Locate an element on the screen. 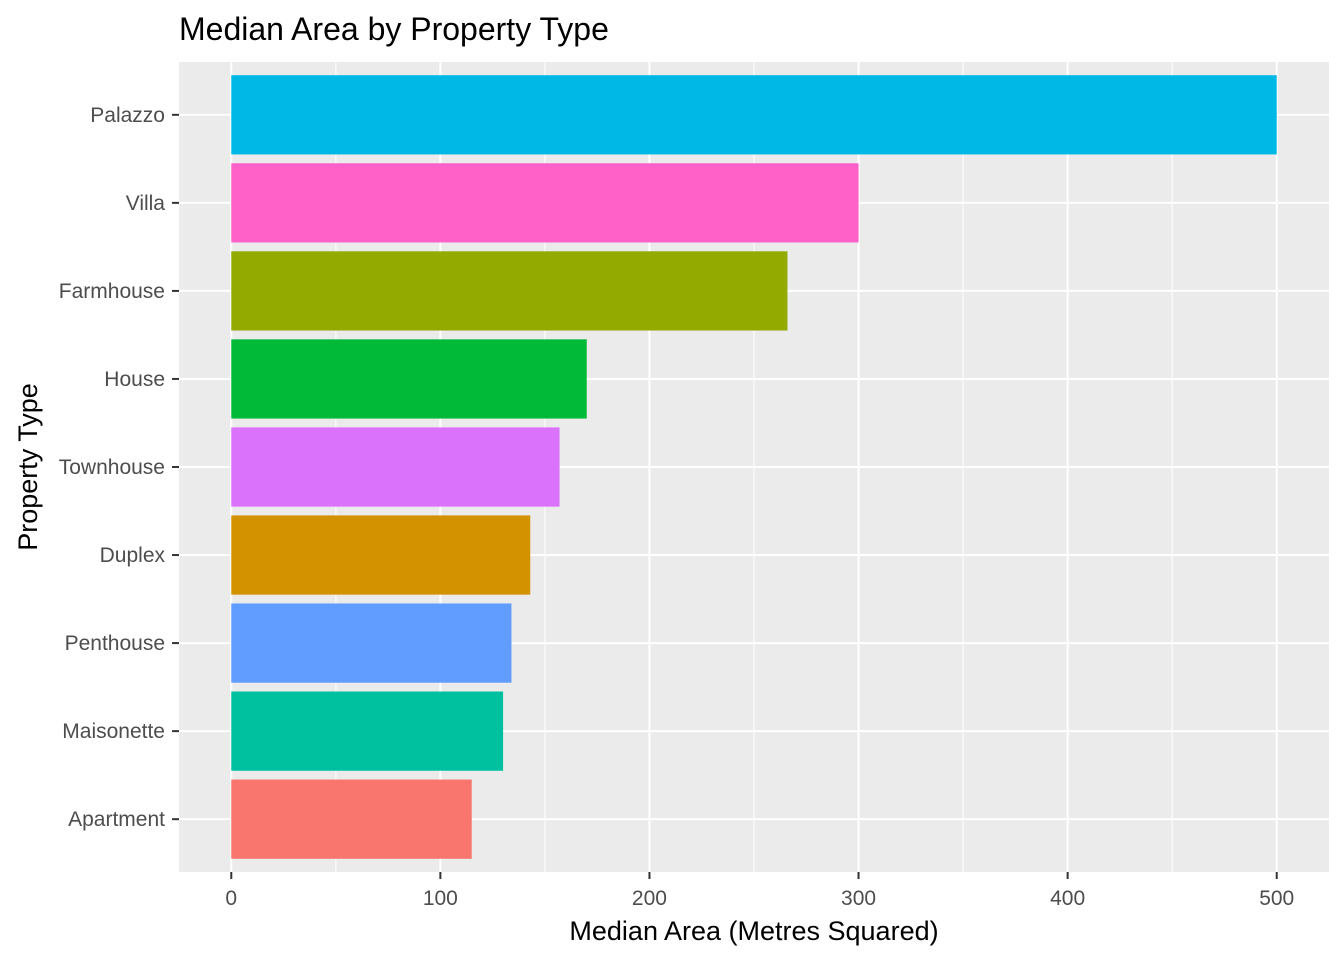 This screenshot has width=1344, height=960. y-tick-label: Villa is located at coordinates (146, 203).